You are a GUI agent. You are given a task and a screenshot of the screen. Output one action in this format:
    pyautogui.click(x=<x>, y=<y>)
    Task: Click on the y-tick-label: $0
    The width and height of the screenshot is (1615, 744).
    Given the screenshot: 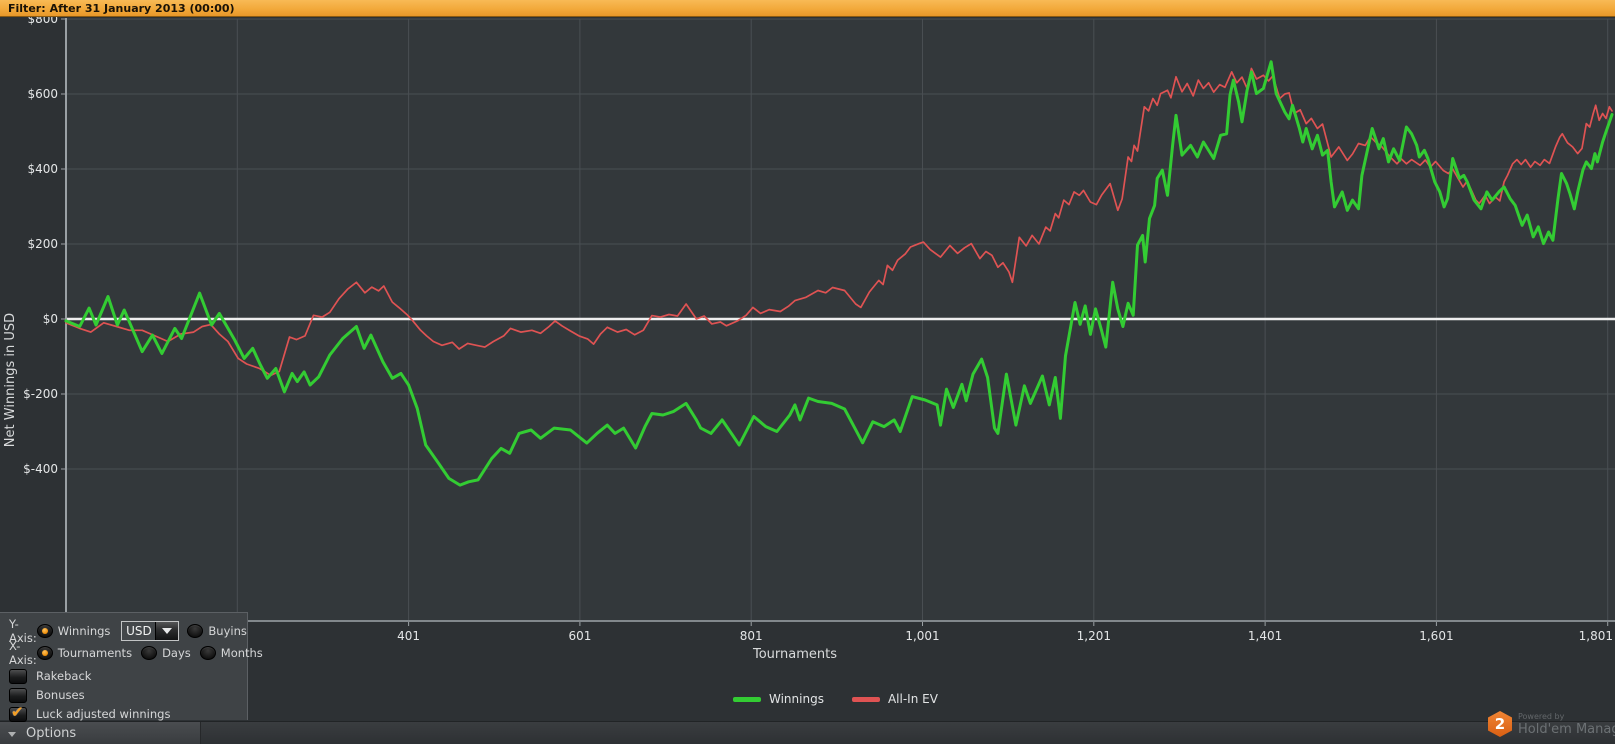 What is the action you would take?
    pyautogui.click(x=50, y=319)
    